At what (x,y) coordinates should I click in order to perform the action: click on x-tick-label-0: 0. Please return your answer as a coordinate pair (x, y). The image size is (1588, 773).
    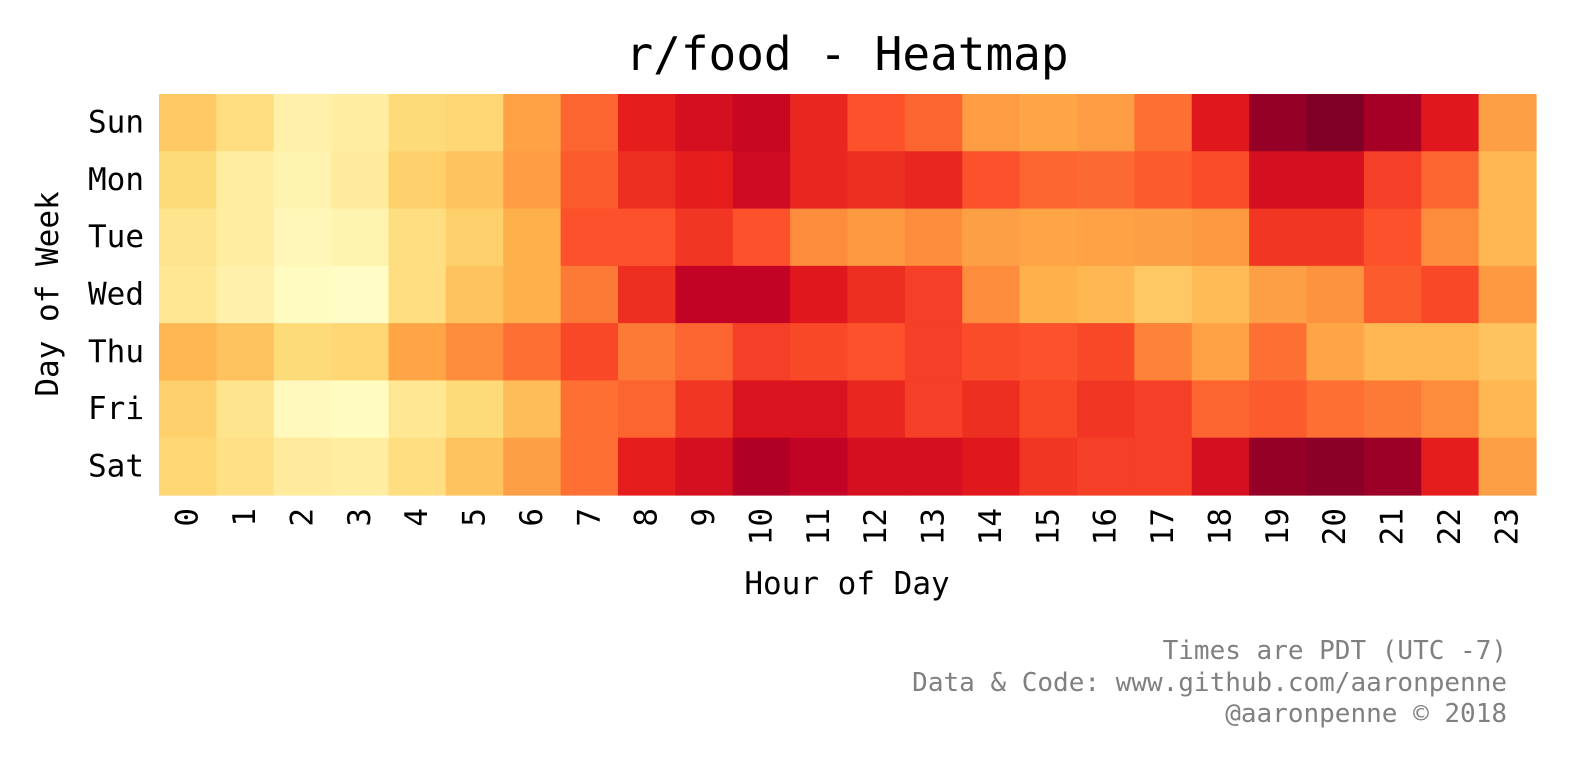
    Looking at the image, I should click on (188, 517).